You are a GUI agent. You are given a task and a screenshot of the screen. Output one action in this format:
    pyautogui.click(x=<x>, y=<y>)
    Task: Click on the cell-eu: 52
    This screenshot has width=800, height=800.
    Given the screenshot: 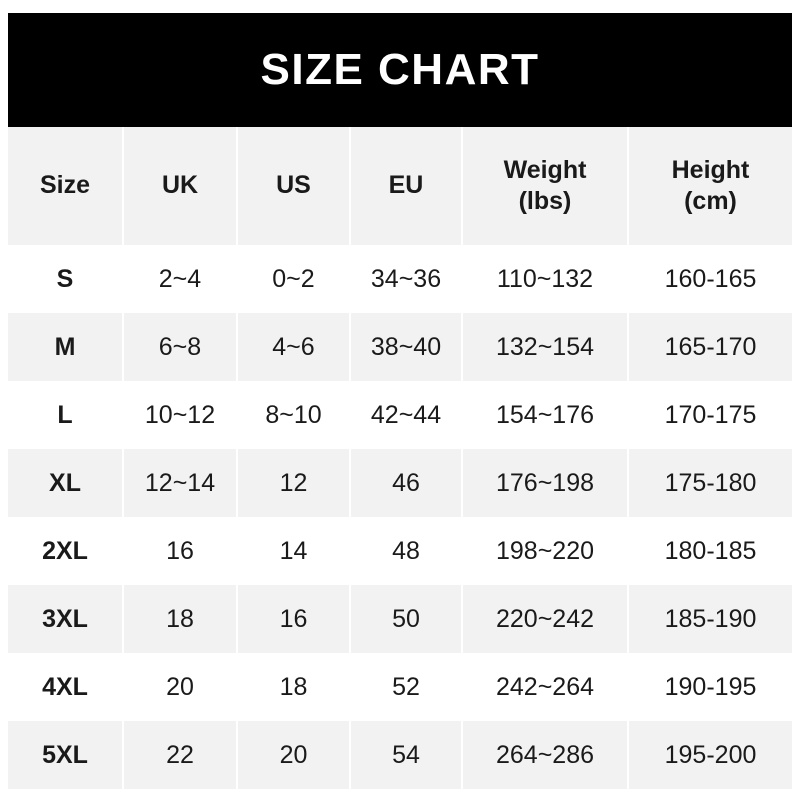 What is the action you would take?
    pyautogui.click(x=406, y=687)
    